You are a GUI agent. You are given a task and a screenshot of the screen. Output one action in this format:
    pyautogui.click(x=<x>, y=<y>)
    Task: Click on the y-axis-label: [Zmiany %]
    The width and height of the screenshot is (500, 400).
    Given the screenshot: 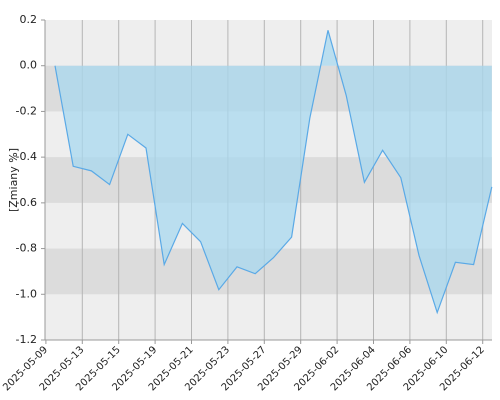 What is the action you would take?
    pyautogui.click(x=13, y=180)
    